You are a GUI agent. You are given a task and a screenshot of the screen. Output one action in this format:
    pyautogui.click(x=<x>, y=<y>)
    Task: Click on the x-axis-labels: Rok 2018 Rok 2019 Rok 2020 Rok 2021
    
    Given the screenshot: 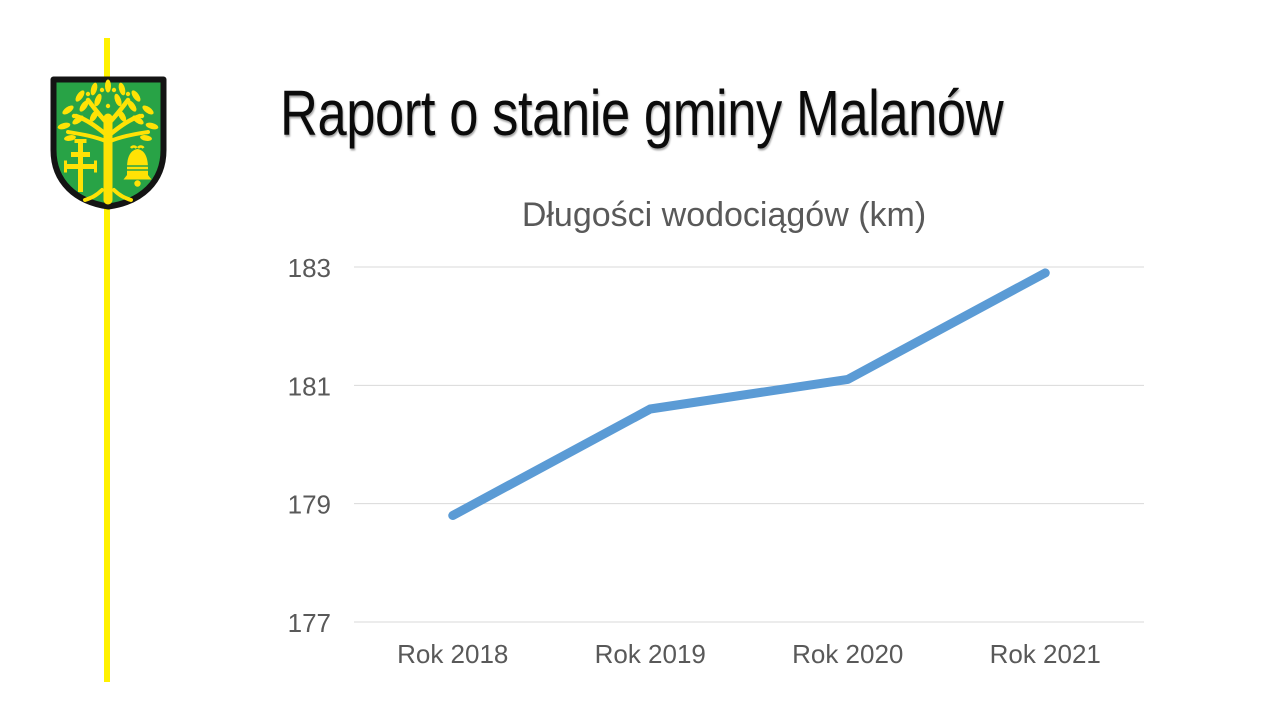 What is the action you would take?
    pyautogui.click(x=749, y=654)
    